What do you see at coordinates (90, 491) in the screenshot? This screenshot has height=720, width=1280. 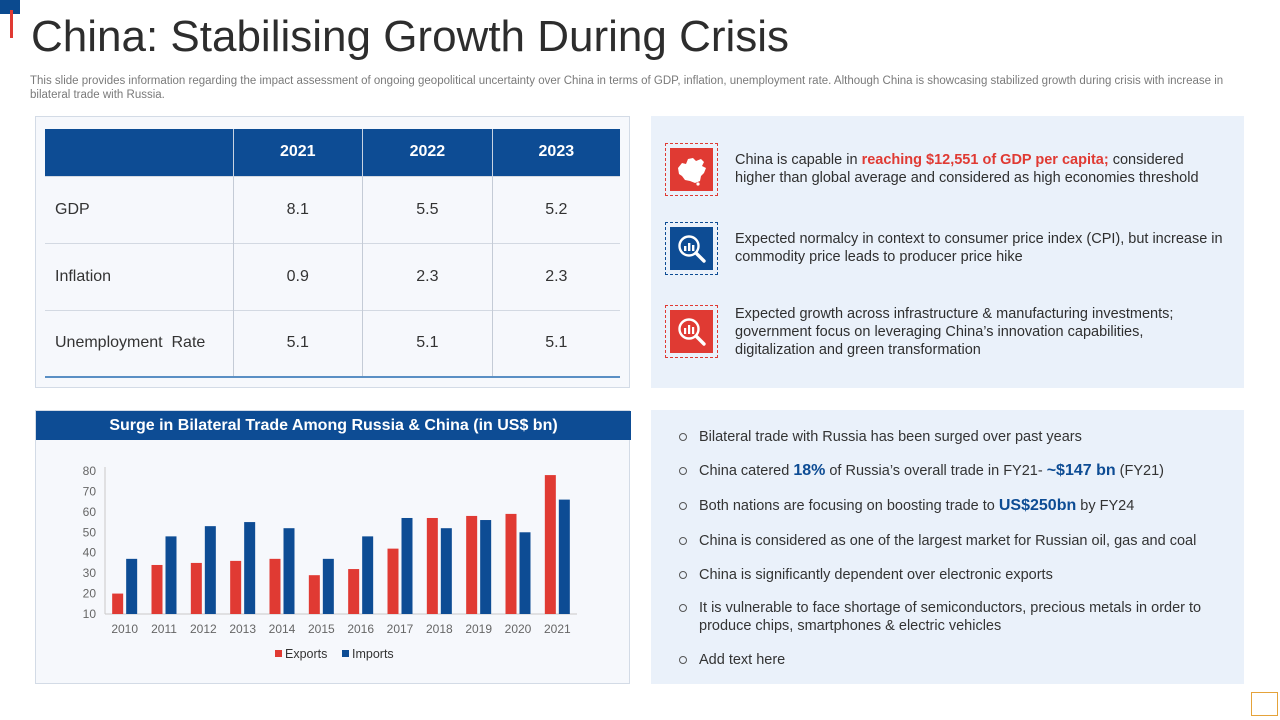 I see `y-tick-label: 70` at bounding box center [90, 491].